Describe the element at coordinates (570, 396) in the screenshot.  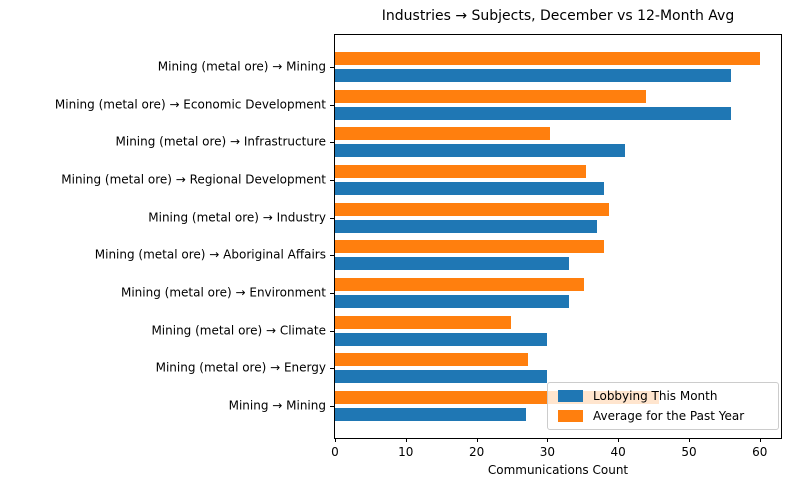
I see `legend-swatch-blue` at that location.